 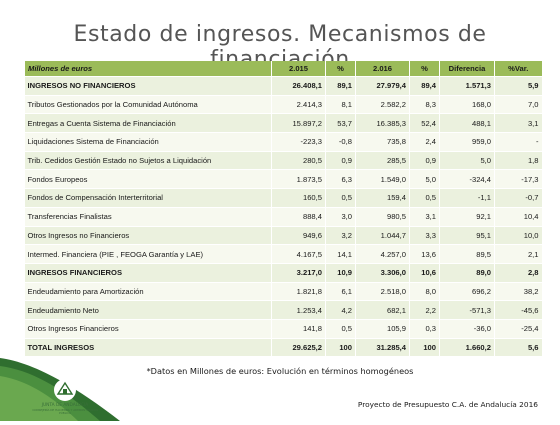 What do you see at coordinates (424, 273) in the screenshot?
I see `cell-p2016: 10,6` at bounding box center [424, 273].